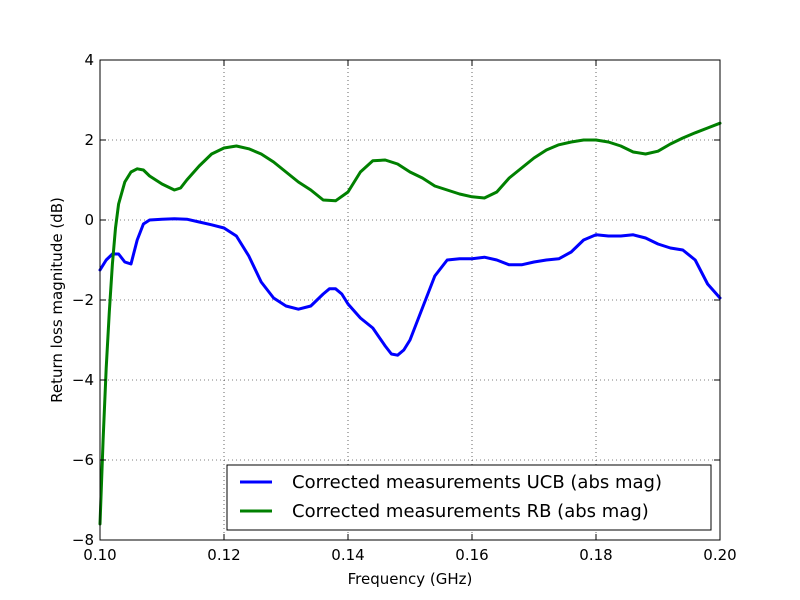 Image resolution: width=800 pixels, height=600 pixels. I want to click on y-tick-label: −4, so click(83, 380).